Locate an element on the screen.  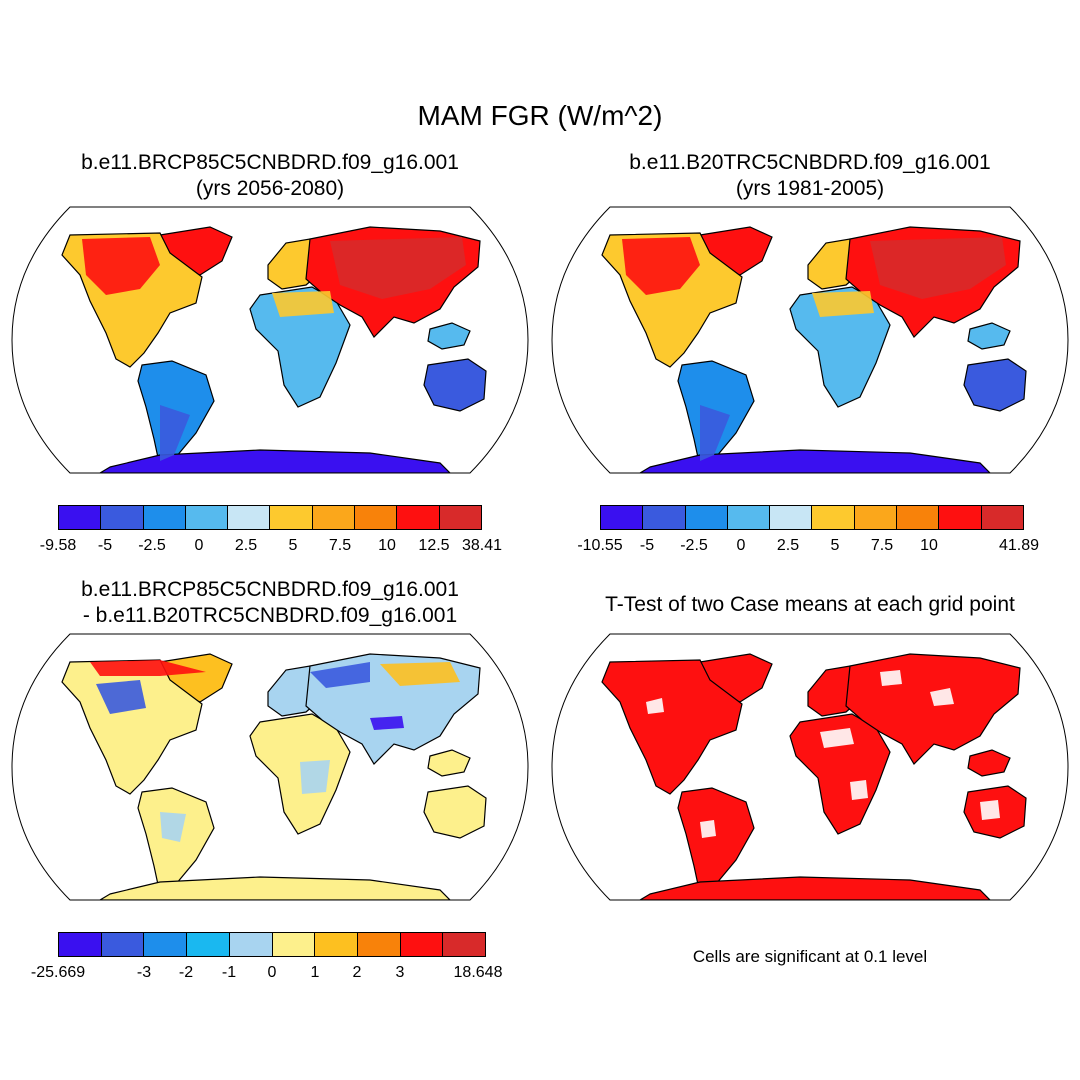
legend-3-label: 3 is located at coordinates (400, 972).